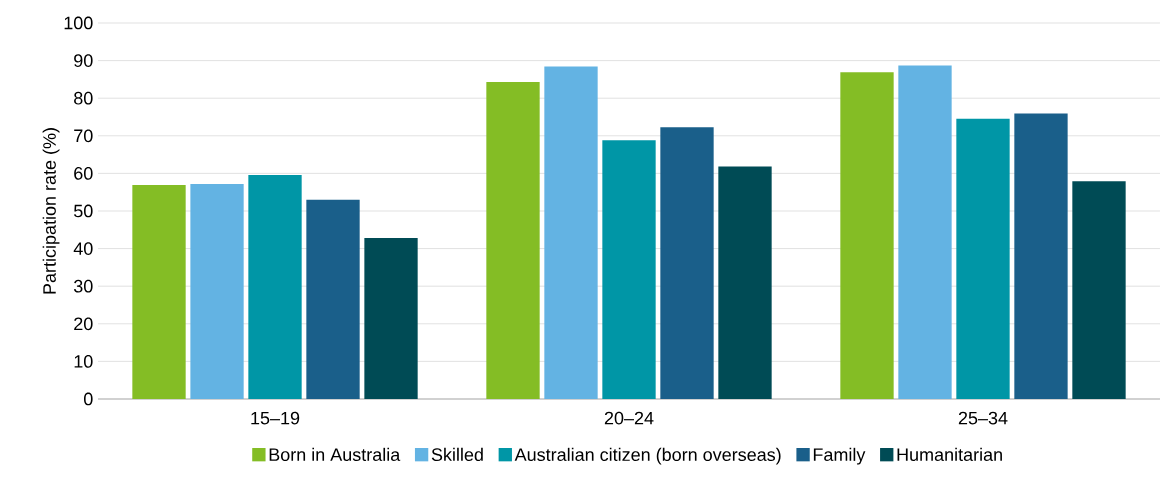 Image resolution: width=1161 pixels, height=481 pixels. What do you see at coordinates (839, 456) in the screenshot?
I see `legend-label: Family` at bounding box center [839, 456].